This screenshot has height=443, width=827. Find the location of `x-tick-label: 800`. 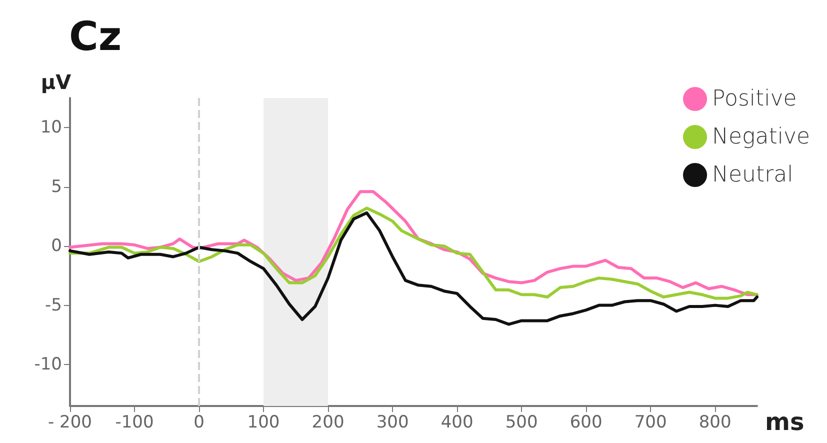

x-tick-label: 800 is located at coordinates (715, 422).